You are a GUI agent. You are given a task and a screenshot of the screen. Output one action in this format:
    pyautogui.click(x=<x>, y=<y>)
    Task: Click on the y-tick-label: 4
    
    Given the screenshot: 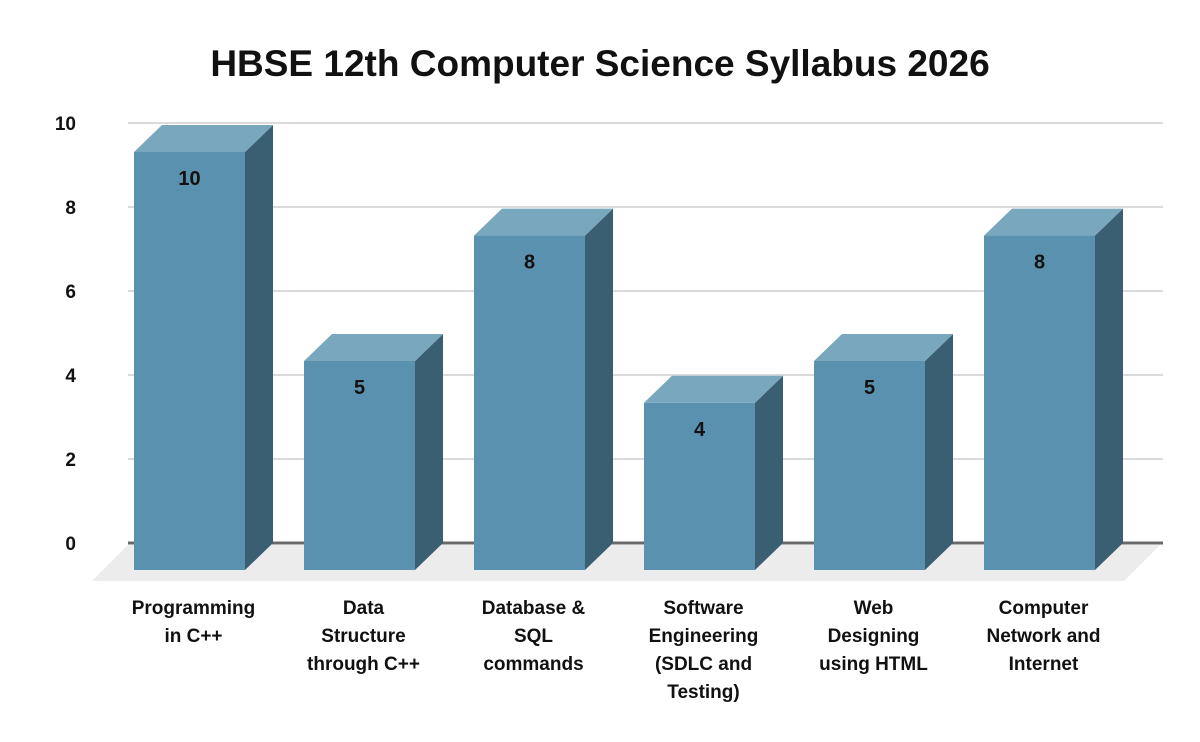 What is the action you would take?
    pyautogui.click(x=70, y=376)
    